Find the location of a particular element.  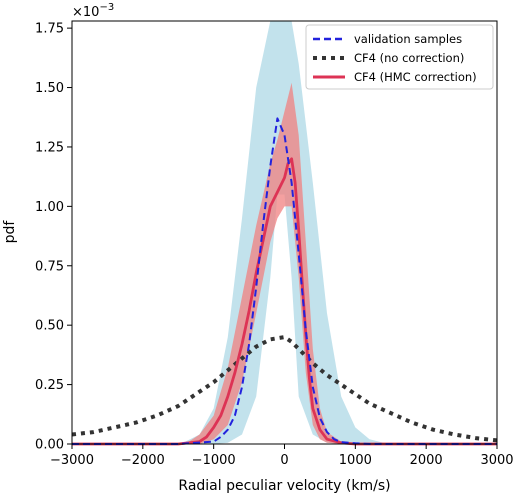

x-tick-label: −2000 is located at coordinates (143, 460).